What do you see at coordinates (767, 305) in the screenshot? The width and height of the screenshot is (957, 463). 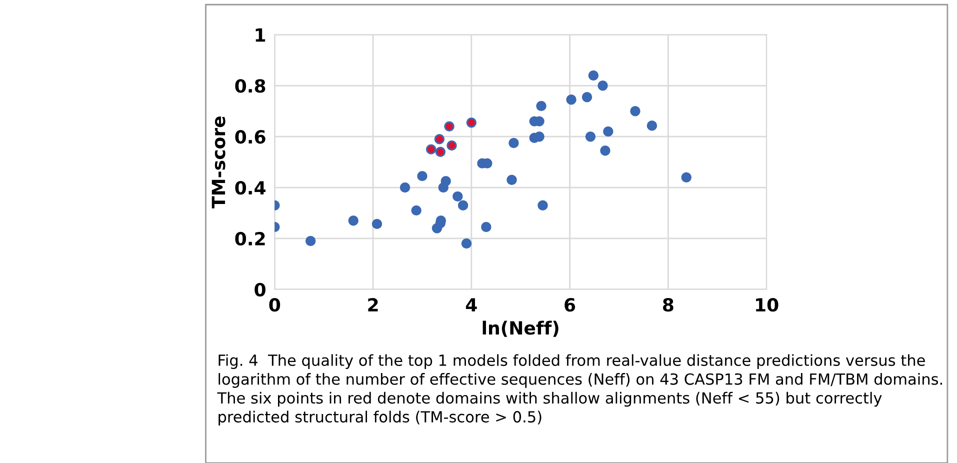 I see `x-tick-label: 10` at bounding box center [767, 305].